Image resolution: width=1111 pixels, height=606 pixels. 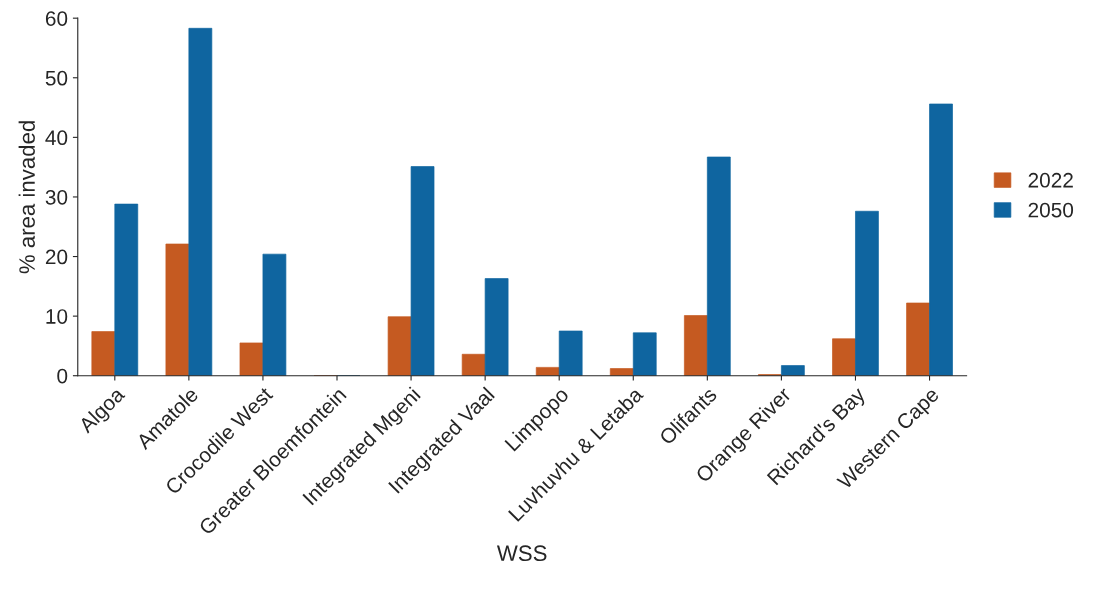 What do you see at coordinates (56, 257) in the screenshot?
I see `y-tick-label: 20` at bounding box center [56, 257].